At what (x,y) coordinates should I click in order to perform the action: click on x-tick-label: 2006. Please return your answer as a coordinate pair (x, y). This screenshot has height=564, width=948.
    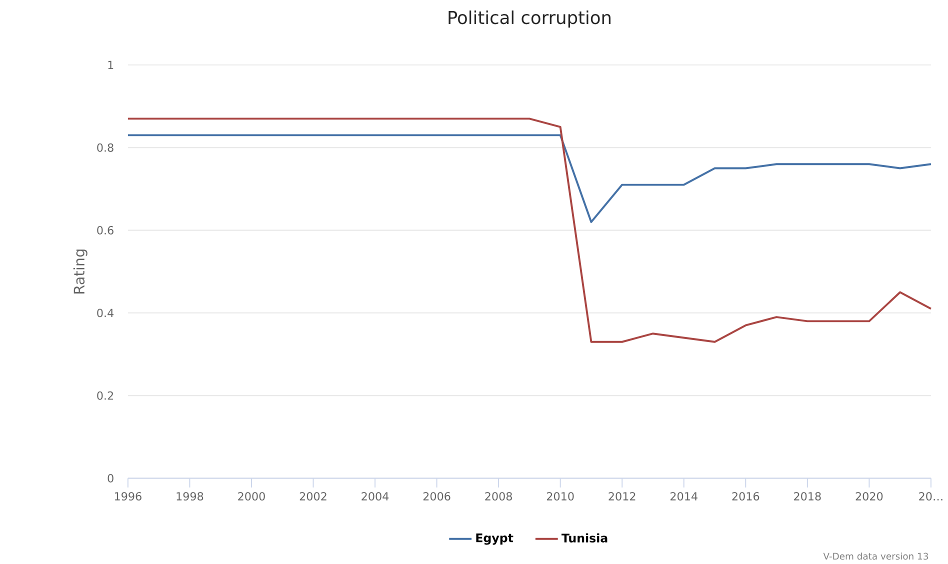
    Looking at the image, I should click on (436, 496).